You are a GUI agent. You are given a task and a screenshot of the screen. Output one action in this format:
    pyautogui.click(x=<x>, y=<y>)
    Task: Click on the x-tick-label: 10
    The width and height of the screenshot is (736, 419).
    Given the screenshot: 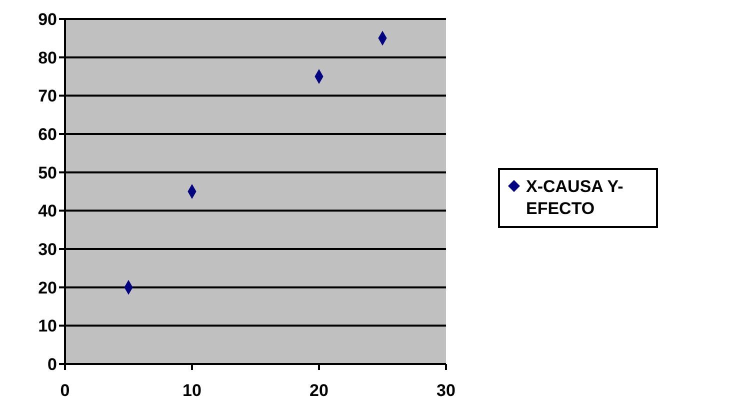 What is the action you would take?
    pyautogui.click(x=192, y=390)
    